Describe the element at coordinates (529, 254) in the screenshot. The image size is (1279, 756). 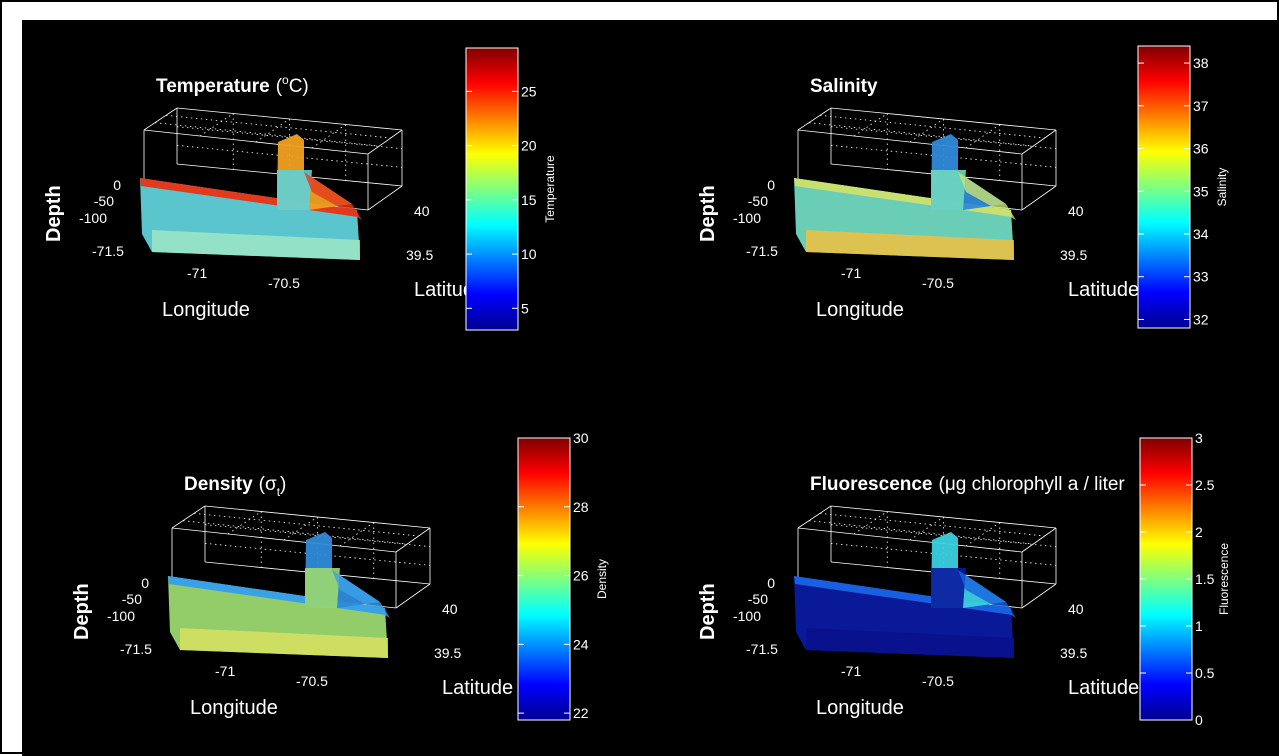
I see `colorbar-tick-label: 10` at that location.